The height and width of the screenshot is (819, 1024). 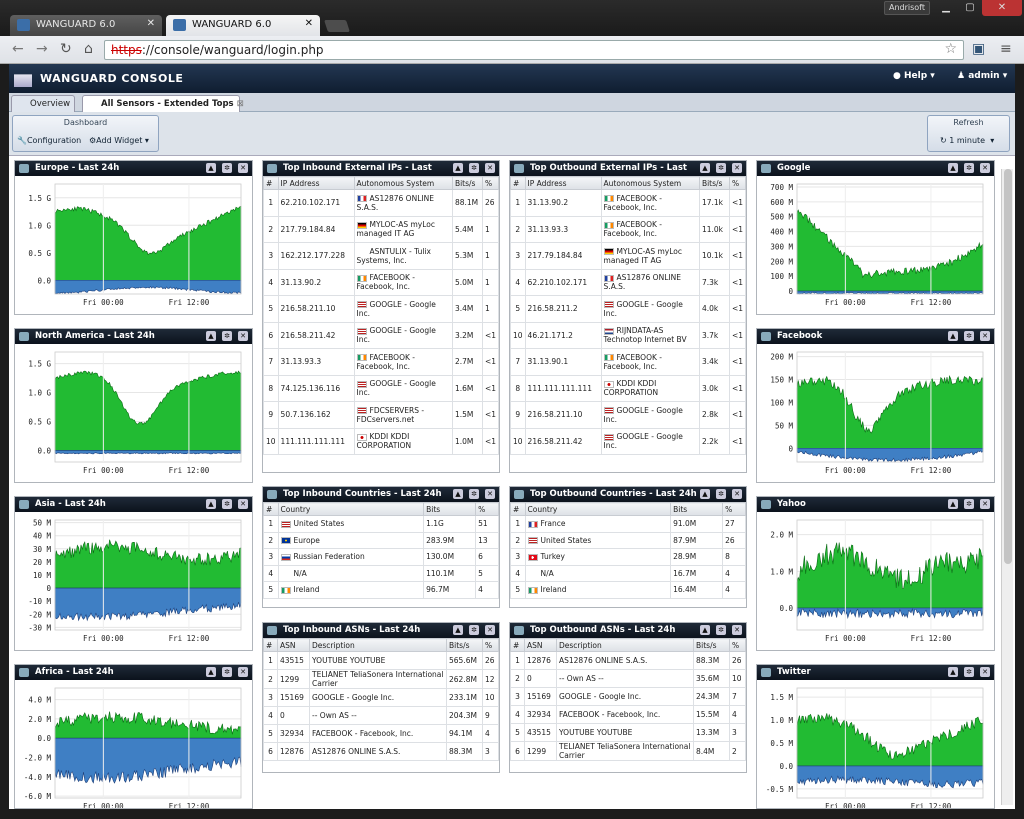 What do you see at coordinates (381, 540) in the screenshot?
I see `table-row: 2 Europe 283.9M 13` at bounding box center [381, 540].